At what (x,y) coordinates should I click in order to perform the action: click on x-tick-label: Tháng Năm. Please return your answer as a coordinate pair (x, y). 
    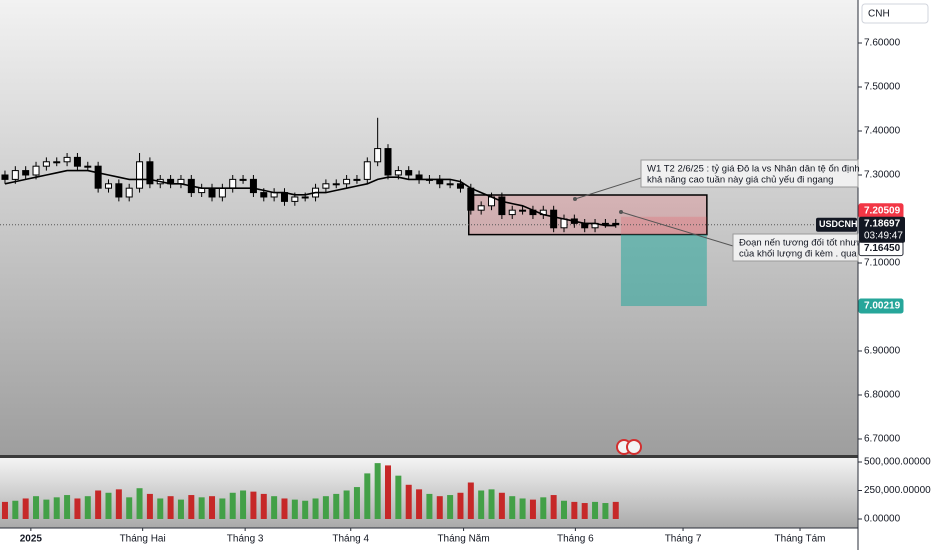
    Looking at the image, I should click on (463, 539).